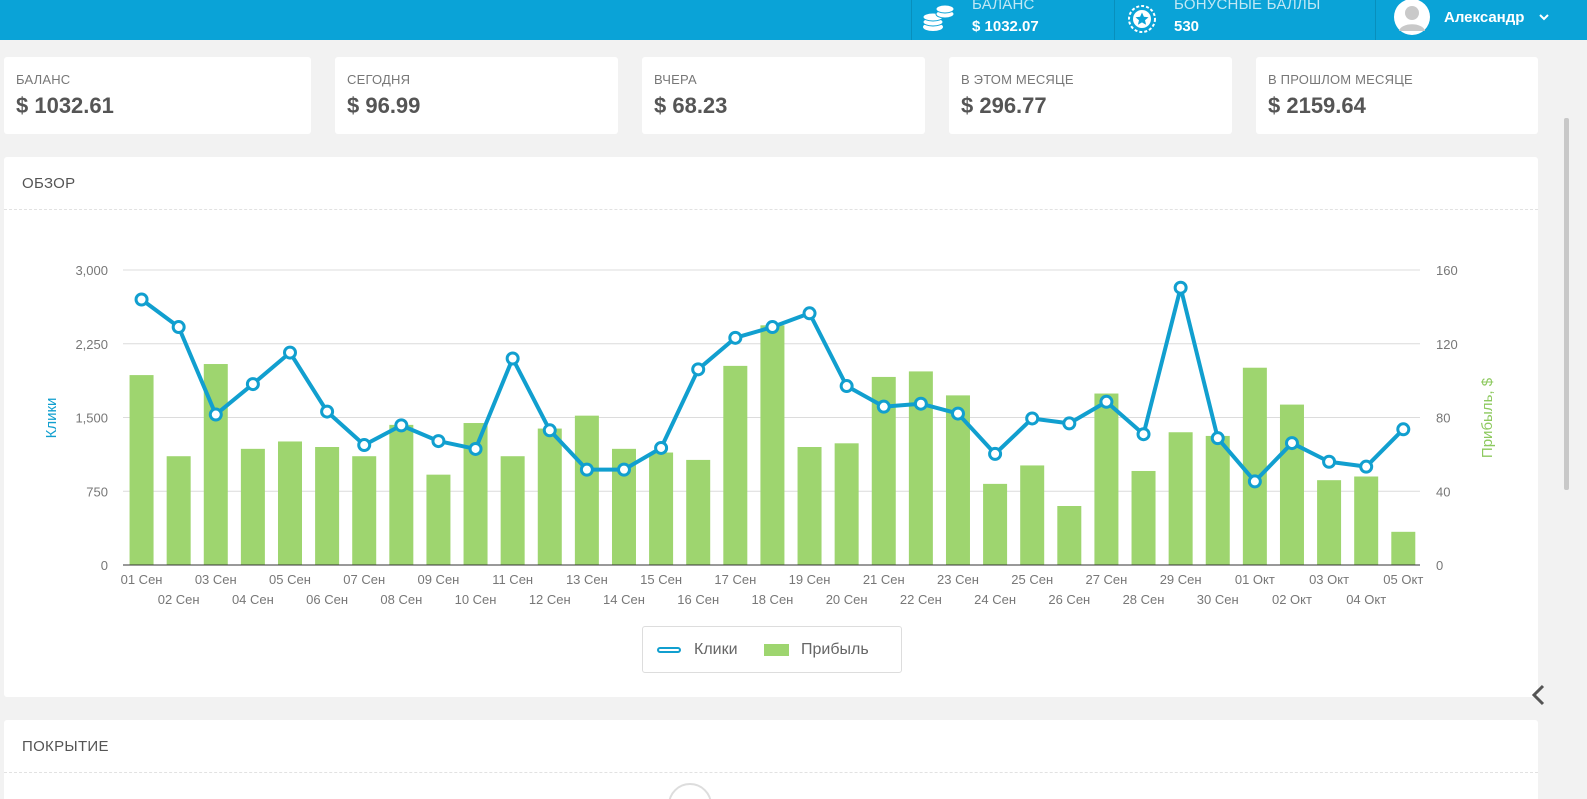  Describe the element at coordinates (179, 599) in the screenshot. I see `x-tick-label: 02 Сен` at that location.